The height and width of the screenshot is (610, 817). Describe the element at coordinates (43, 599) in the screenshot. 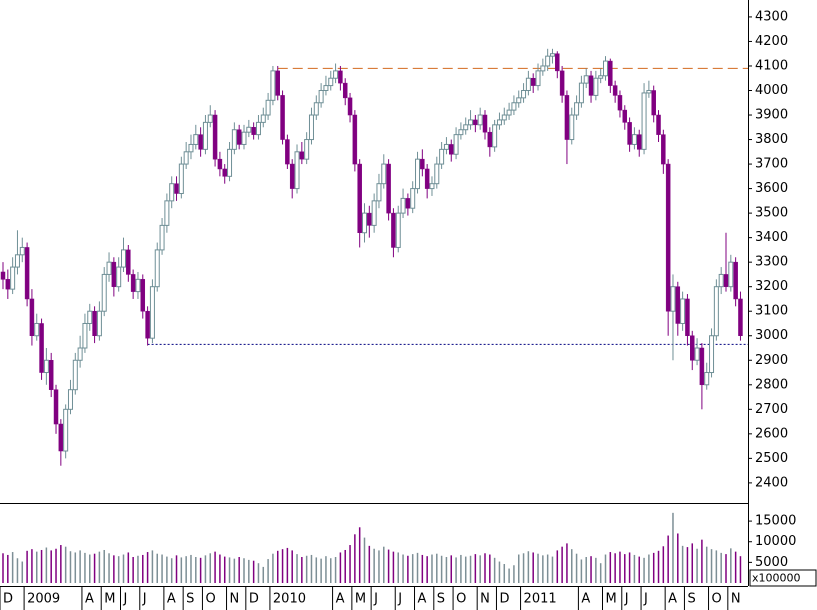

I see `x-tick-label: 2009` at that location.